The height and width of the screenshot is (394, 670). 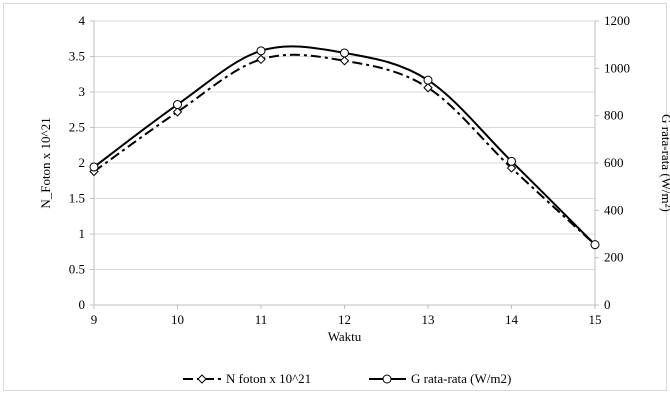 What do you see at coordinates (82, 91) in the screenshot?
I see `y-left-tick-label: 3` at bounding box center [82, 91].